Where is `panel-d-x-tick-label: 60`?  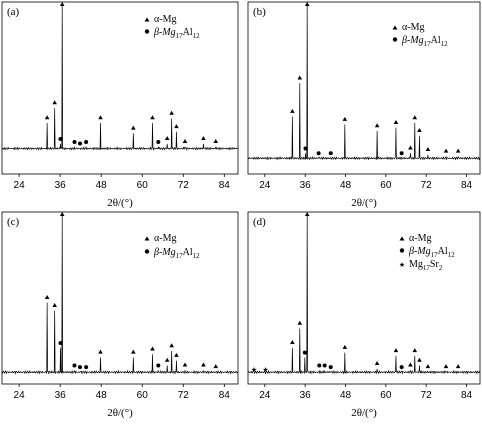
panel-d-x-tick-label: 60 is located at coordinates (386, 395).